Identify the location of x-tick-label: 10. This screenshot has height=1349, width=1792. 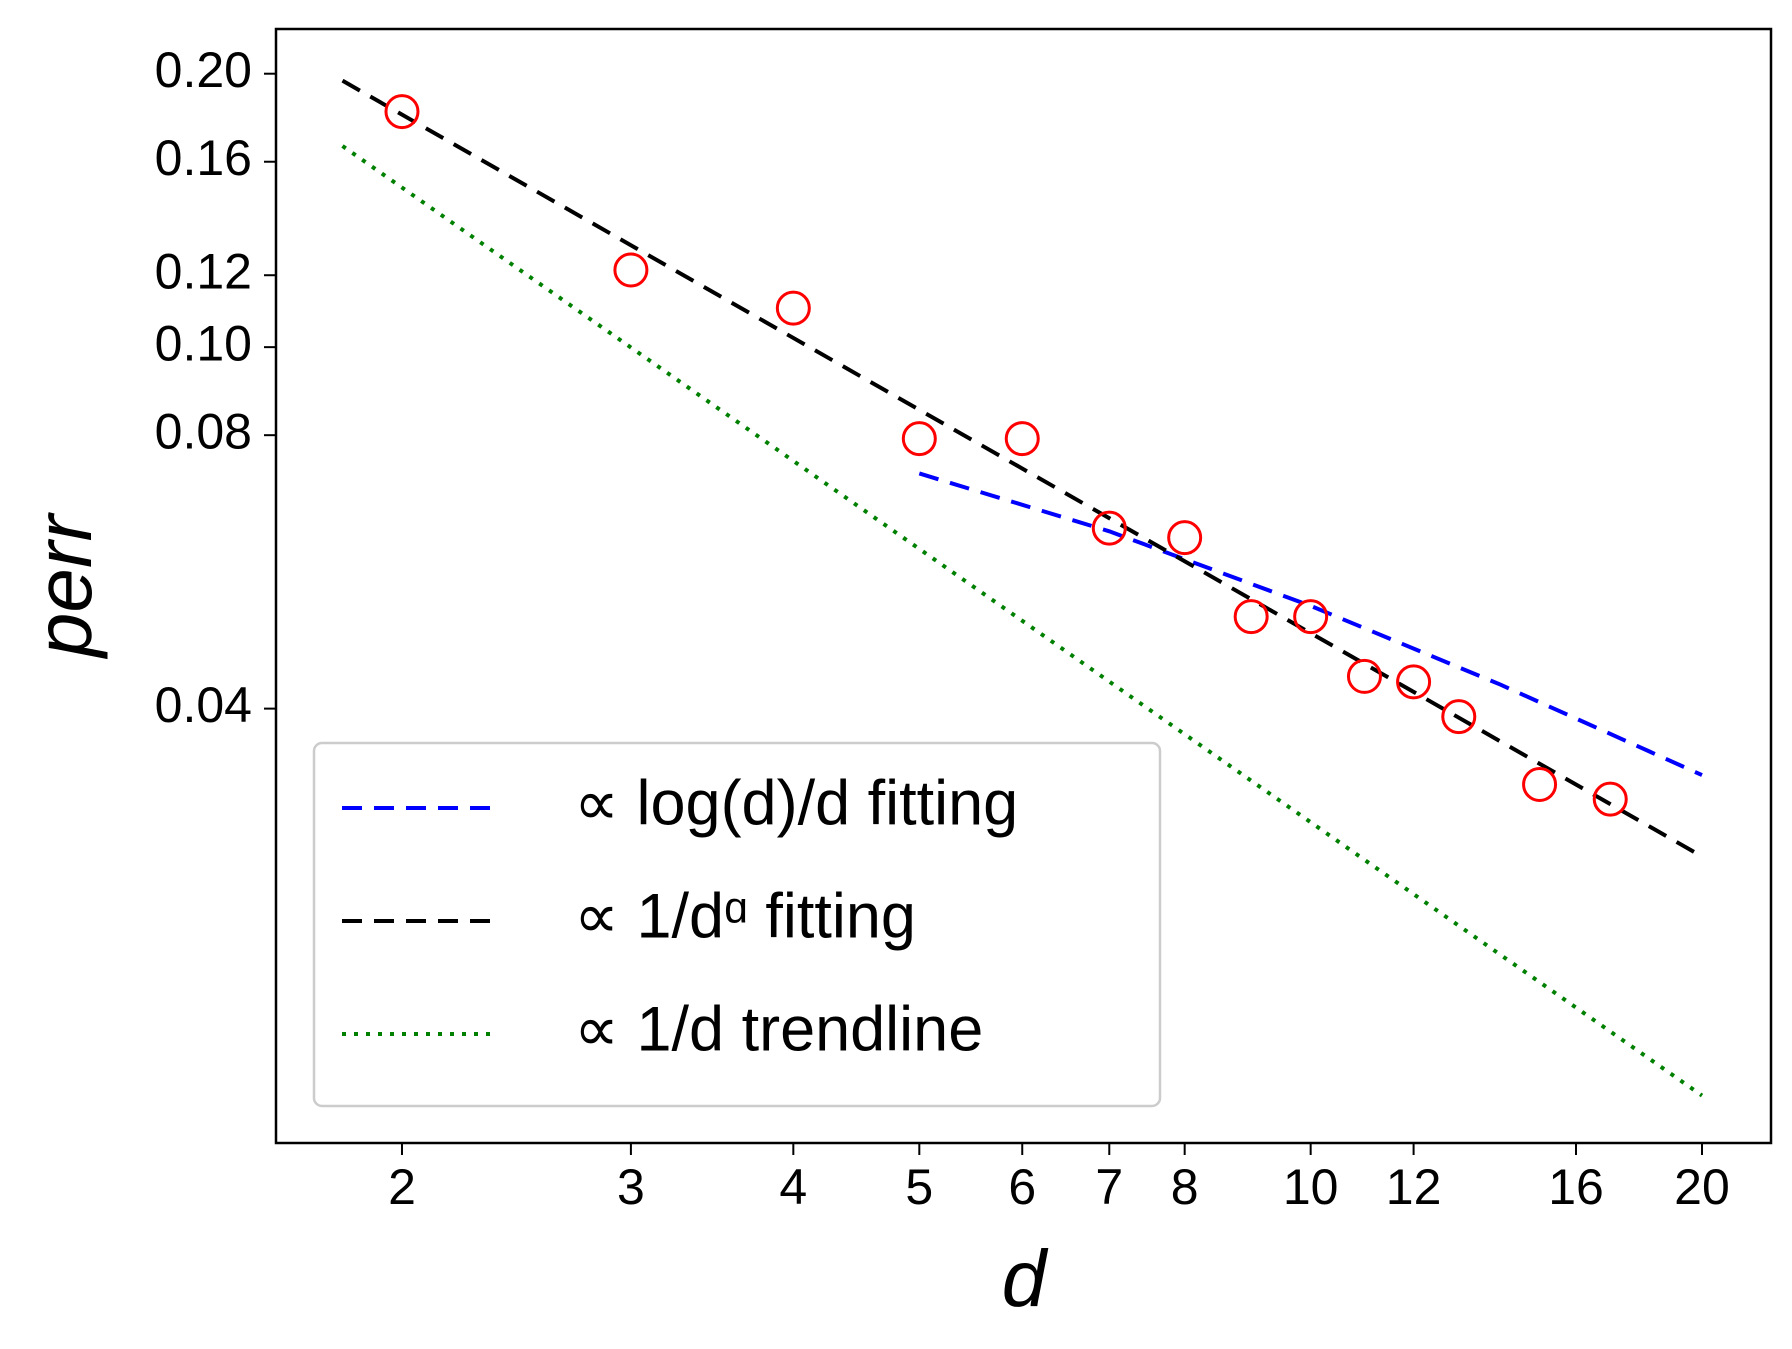
(1311, 1187).